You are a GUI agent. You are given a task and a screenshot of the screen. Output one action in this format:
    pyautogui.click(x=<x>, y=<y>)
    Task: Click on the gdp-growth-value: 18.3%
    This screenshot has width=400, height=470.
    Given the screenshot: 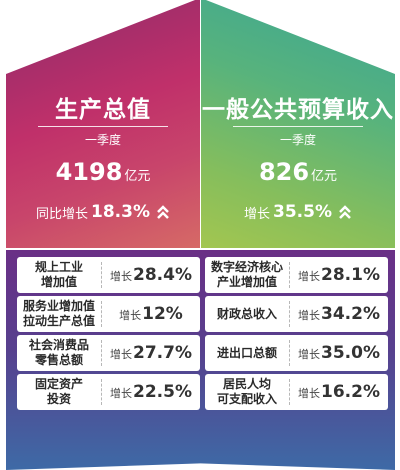 What is the action you would take?
    pyautogui.click(x=120, y=212)
    